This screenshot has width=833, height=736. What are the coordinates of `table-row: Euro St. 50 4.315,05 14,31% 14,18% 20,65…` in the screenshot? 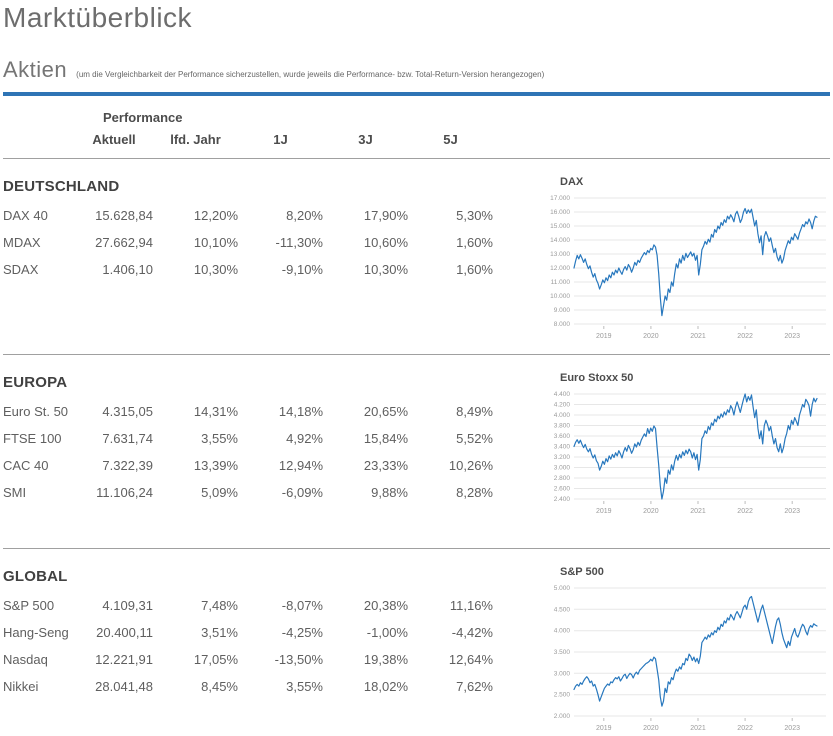 It's located at (253, 411).